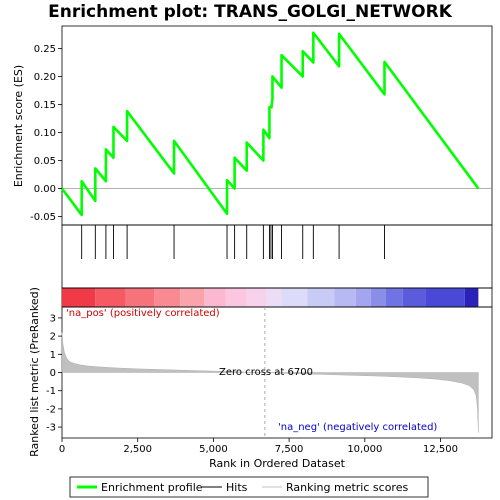 The width and height of the screenshot is (500, 500). I want to click on x-tick-label: 2,500, so click(137, 449).